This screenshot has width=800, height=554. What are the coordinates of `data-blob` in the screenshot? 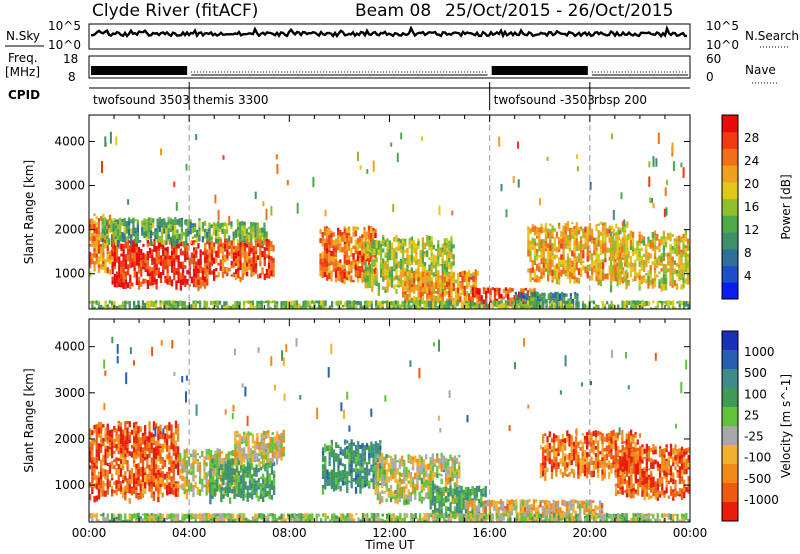 It's located at (134, 462).